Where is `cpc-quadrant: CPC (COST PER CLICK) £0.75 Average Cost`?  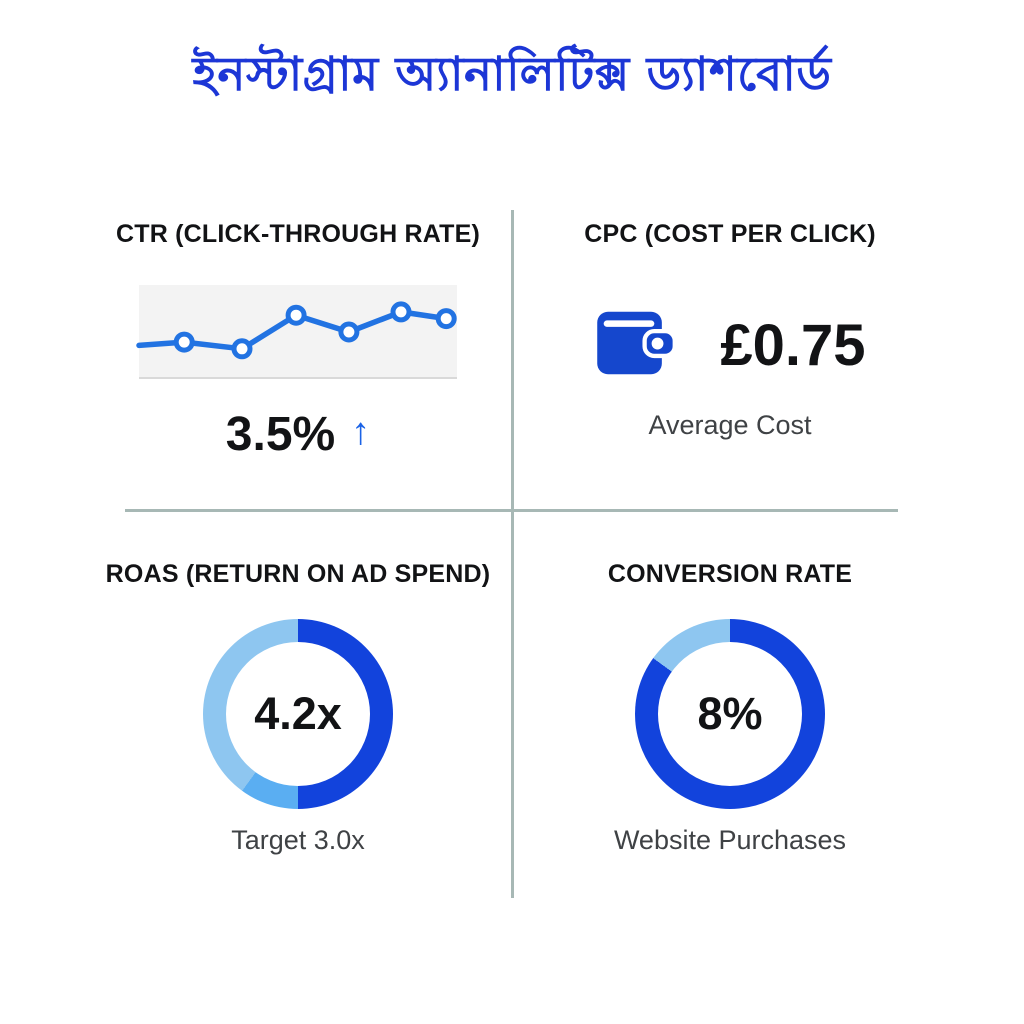
cpc-quadrant: CPC (COST PER CLICK) £0.75 Average Cost is located at coordinates (730, 330).